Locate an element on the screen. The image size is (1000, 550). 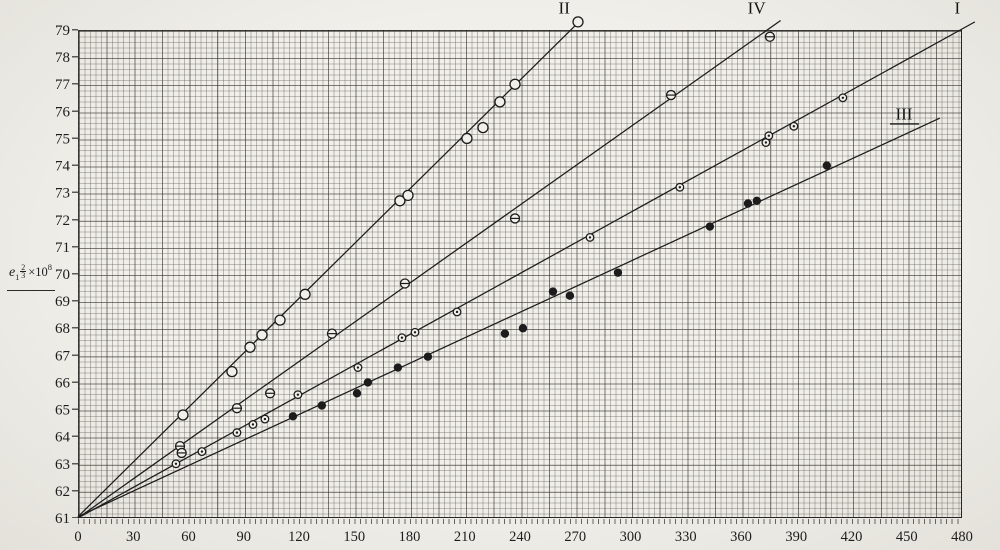
x-tick-label: 420 is located at coordinates (852, 537).